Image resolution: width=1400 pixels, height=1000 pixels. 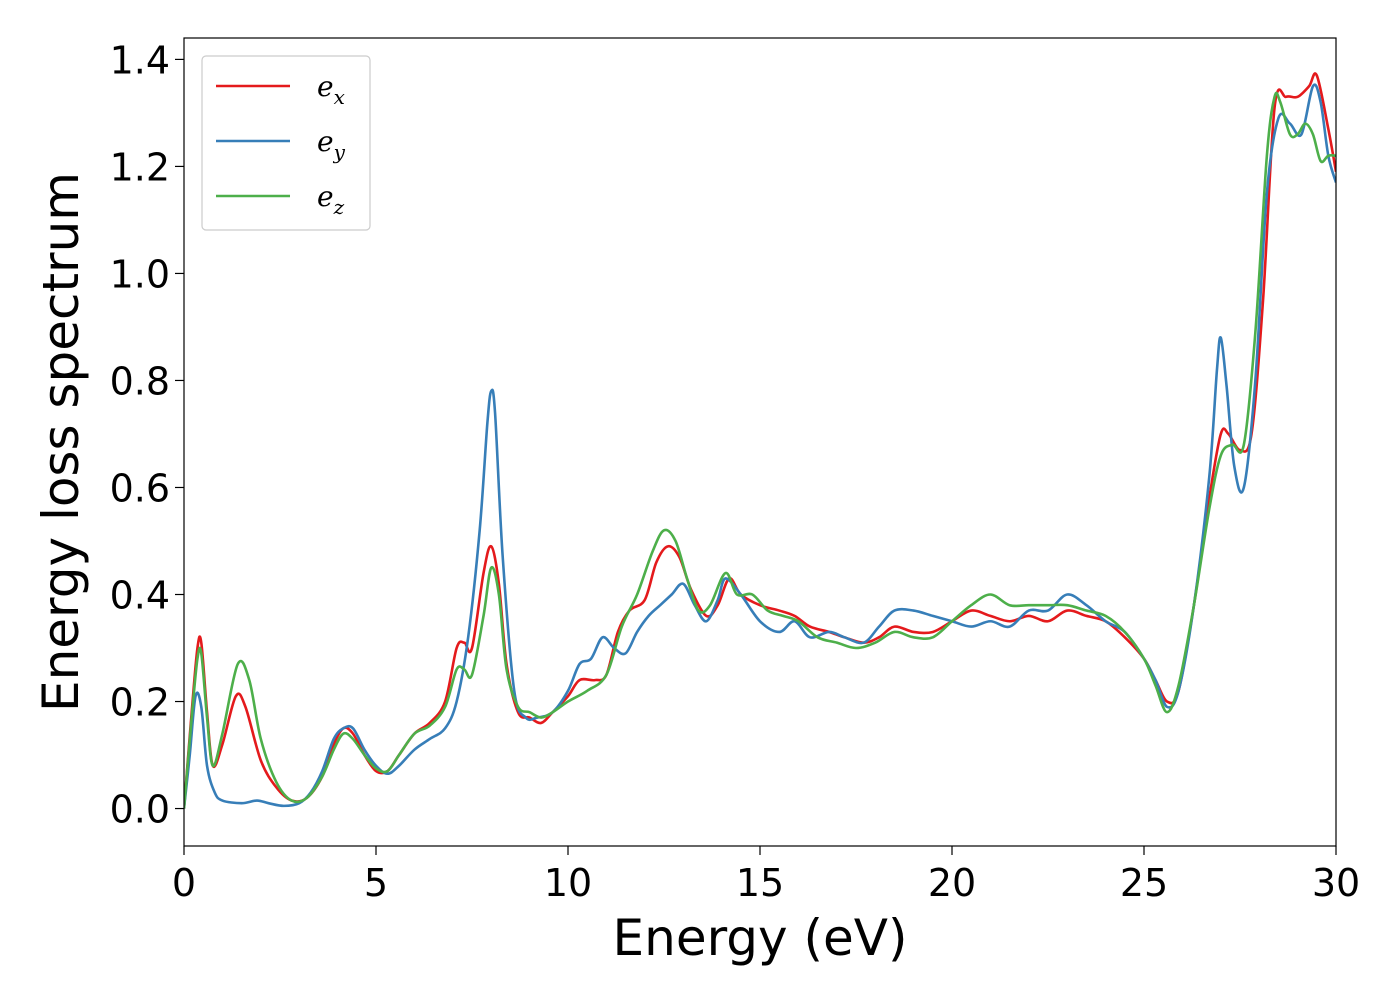 I want to click on x-tick-label: 10, so click(x=568, y=883).